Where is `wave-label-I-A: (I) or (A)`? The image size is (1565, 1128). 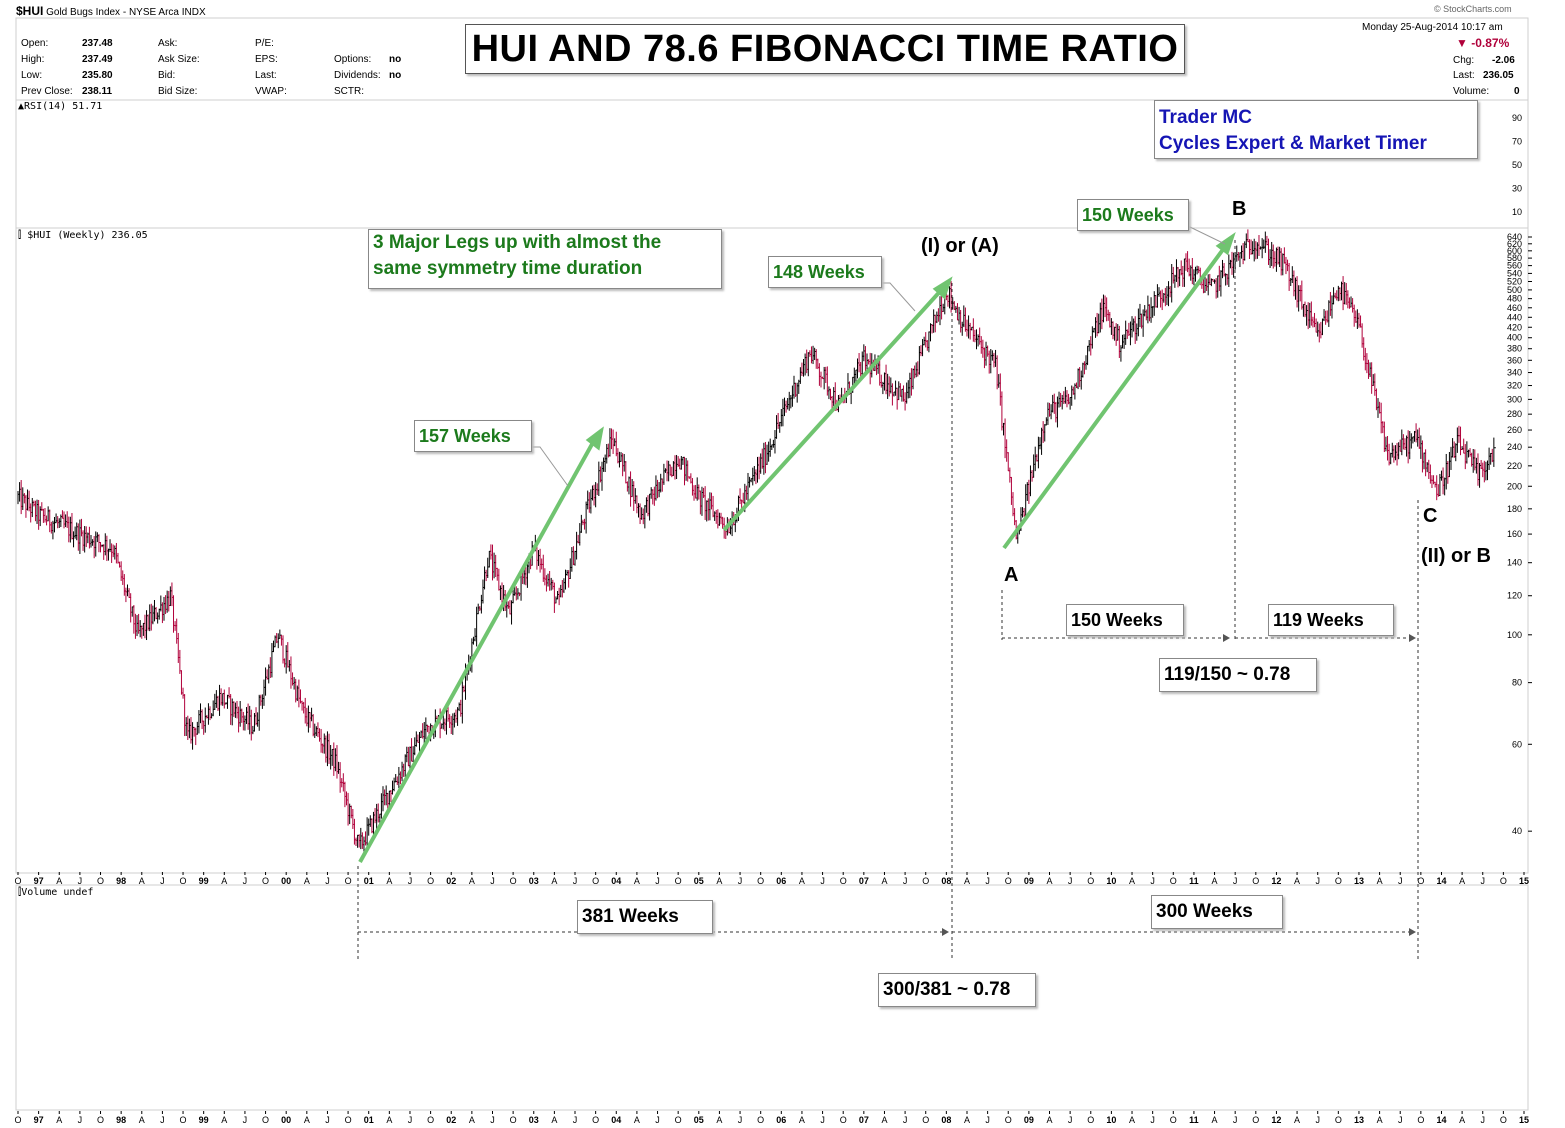
wave-label-I-A: (I) or (A) is located at coordinates (960, 246).